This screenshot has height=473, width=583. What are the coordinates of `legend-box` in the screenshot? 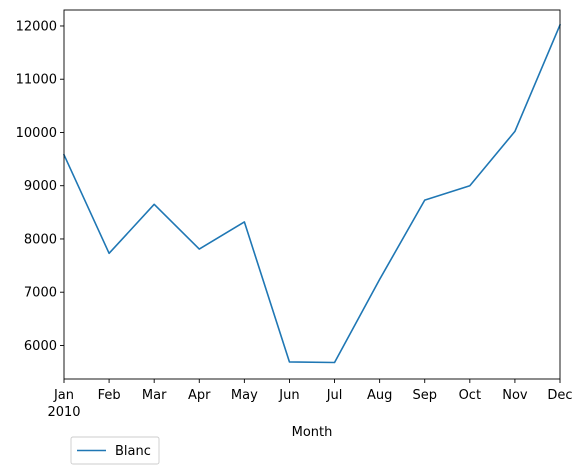 It's located at (115, 450).